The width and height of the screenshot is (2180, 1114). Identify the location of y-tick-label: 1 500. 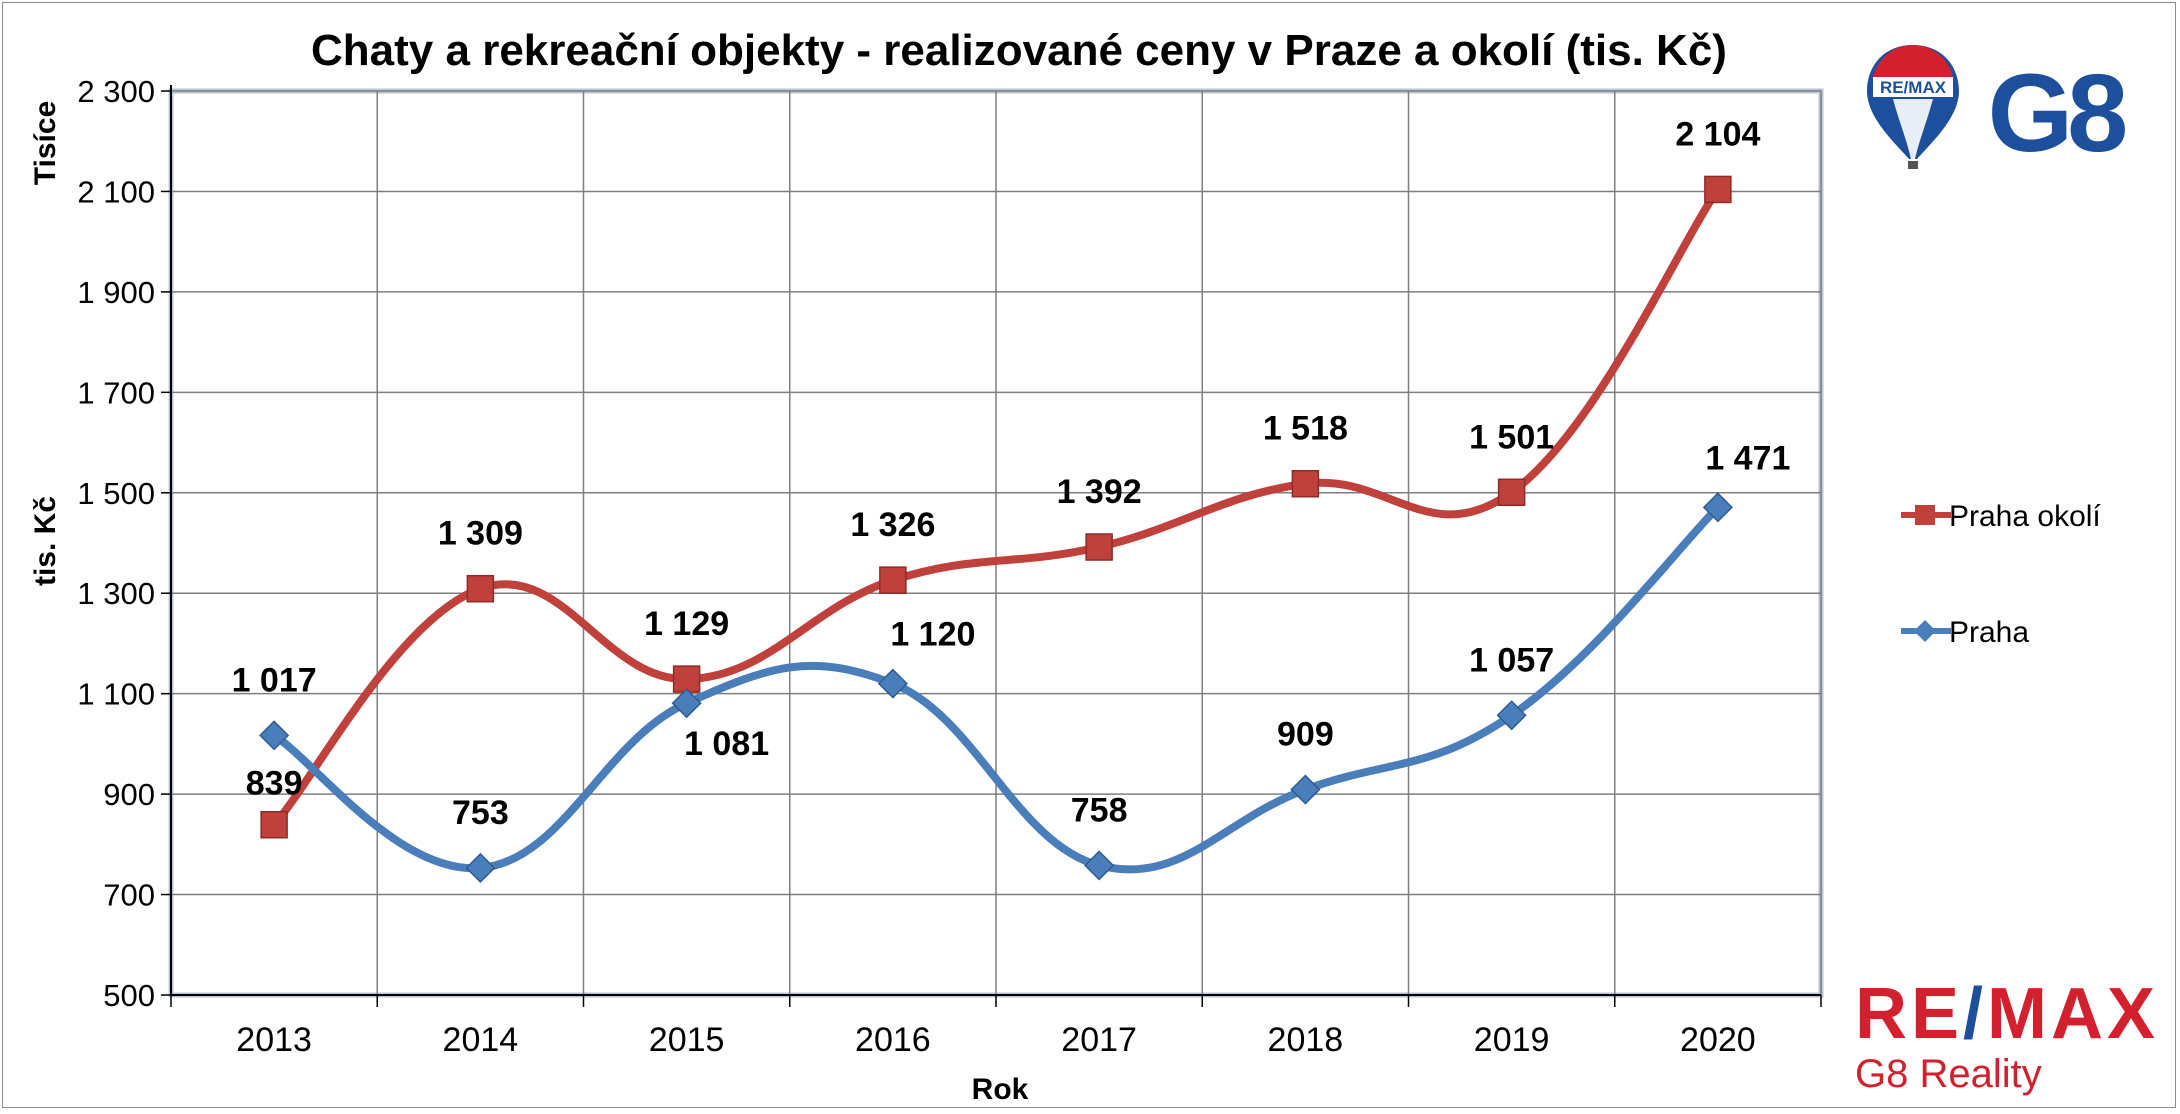
(116, 493).